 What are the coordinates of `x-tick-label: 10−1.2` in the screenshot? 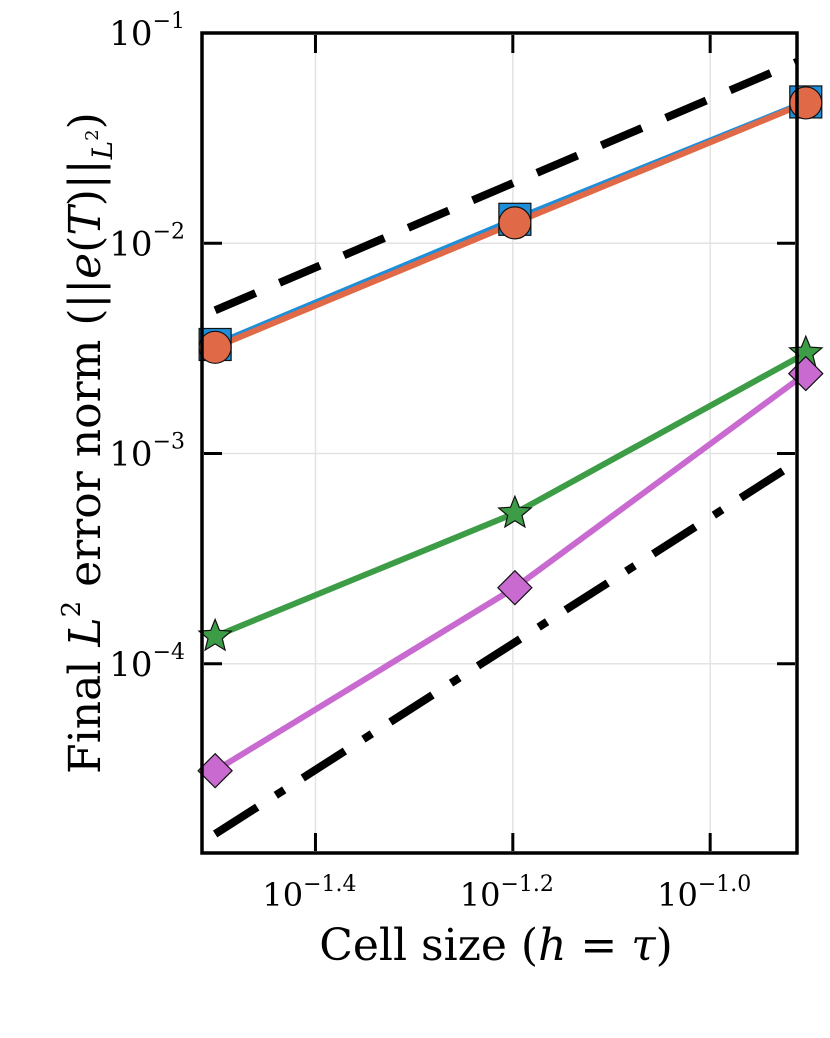 It's located at (507, 893).